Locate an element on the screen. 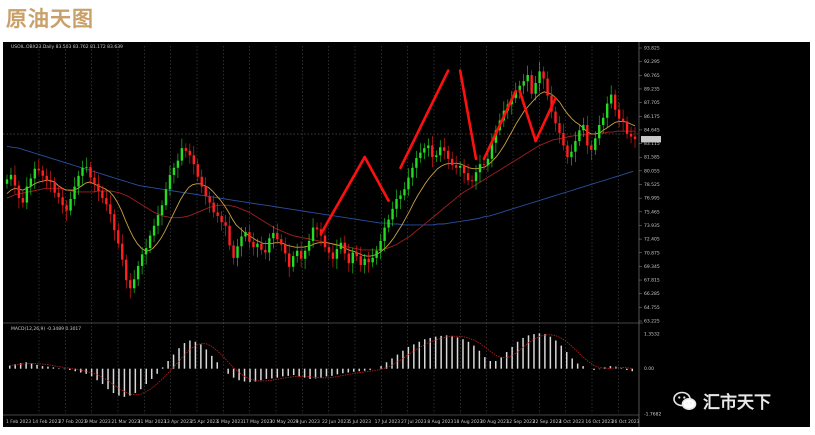 The image size is (815, 435). trend-lines is located at coordinates (438, 152).